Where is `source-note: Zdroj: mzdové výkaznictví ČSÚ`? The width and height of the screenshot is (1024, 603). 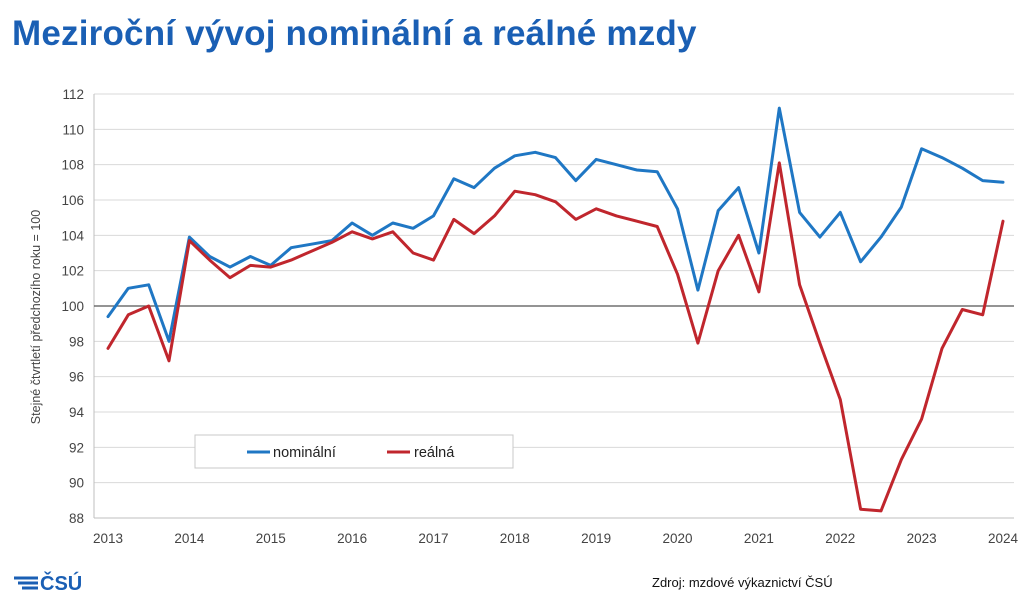
source-note: Zdroj: mzdové výkaznictví ČSÚ is located at coordinates (742, 582).